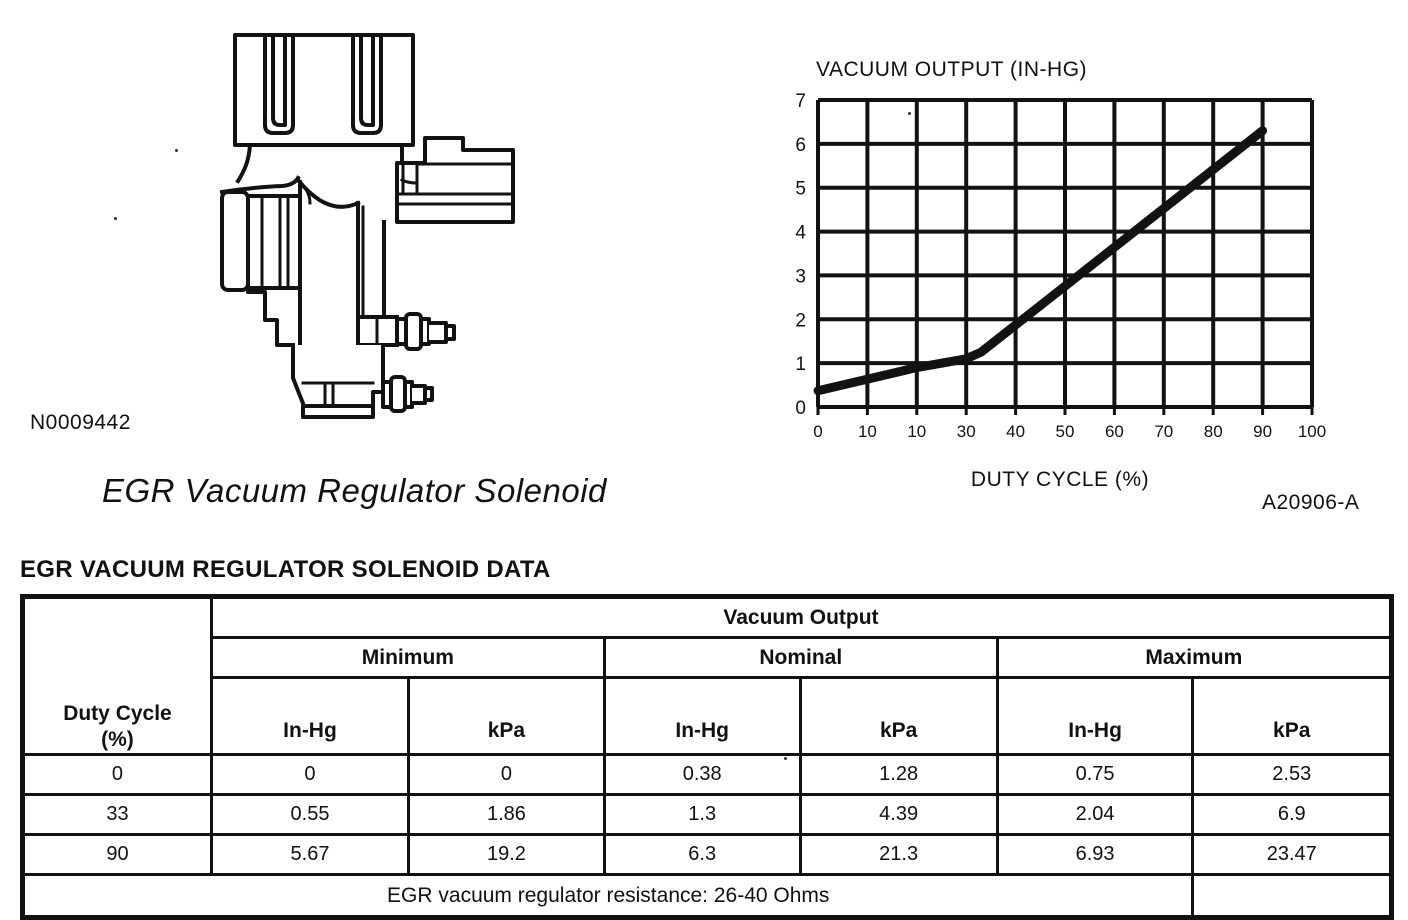  Describe the element at coordinates (800, 276) in the screenshot. I see `y-tick-label: 3` at that location.